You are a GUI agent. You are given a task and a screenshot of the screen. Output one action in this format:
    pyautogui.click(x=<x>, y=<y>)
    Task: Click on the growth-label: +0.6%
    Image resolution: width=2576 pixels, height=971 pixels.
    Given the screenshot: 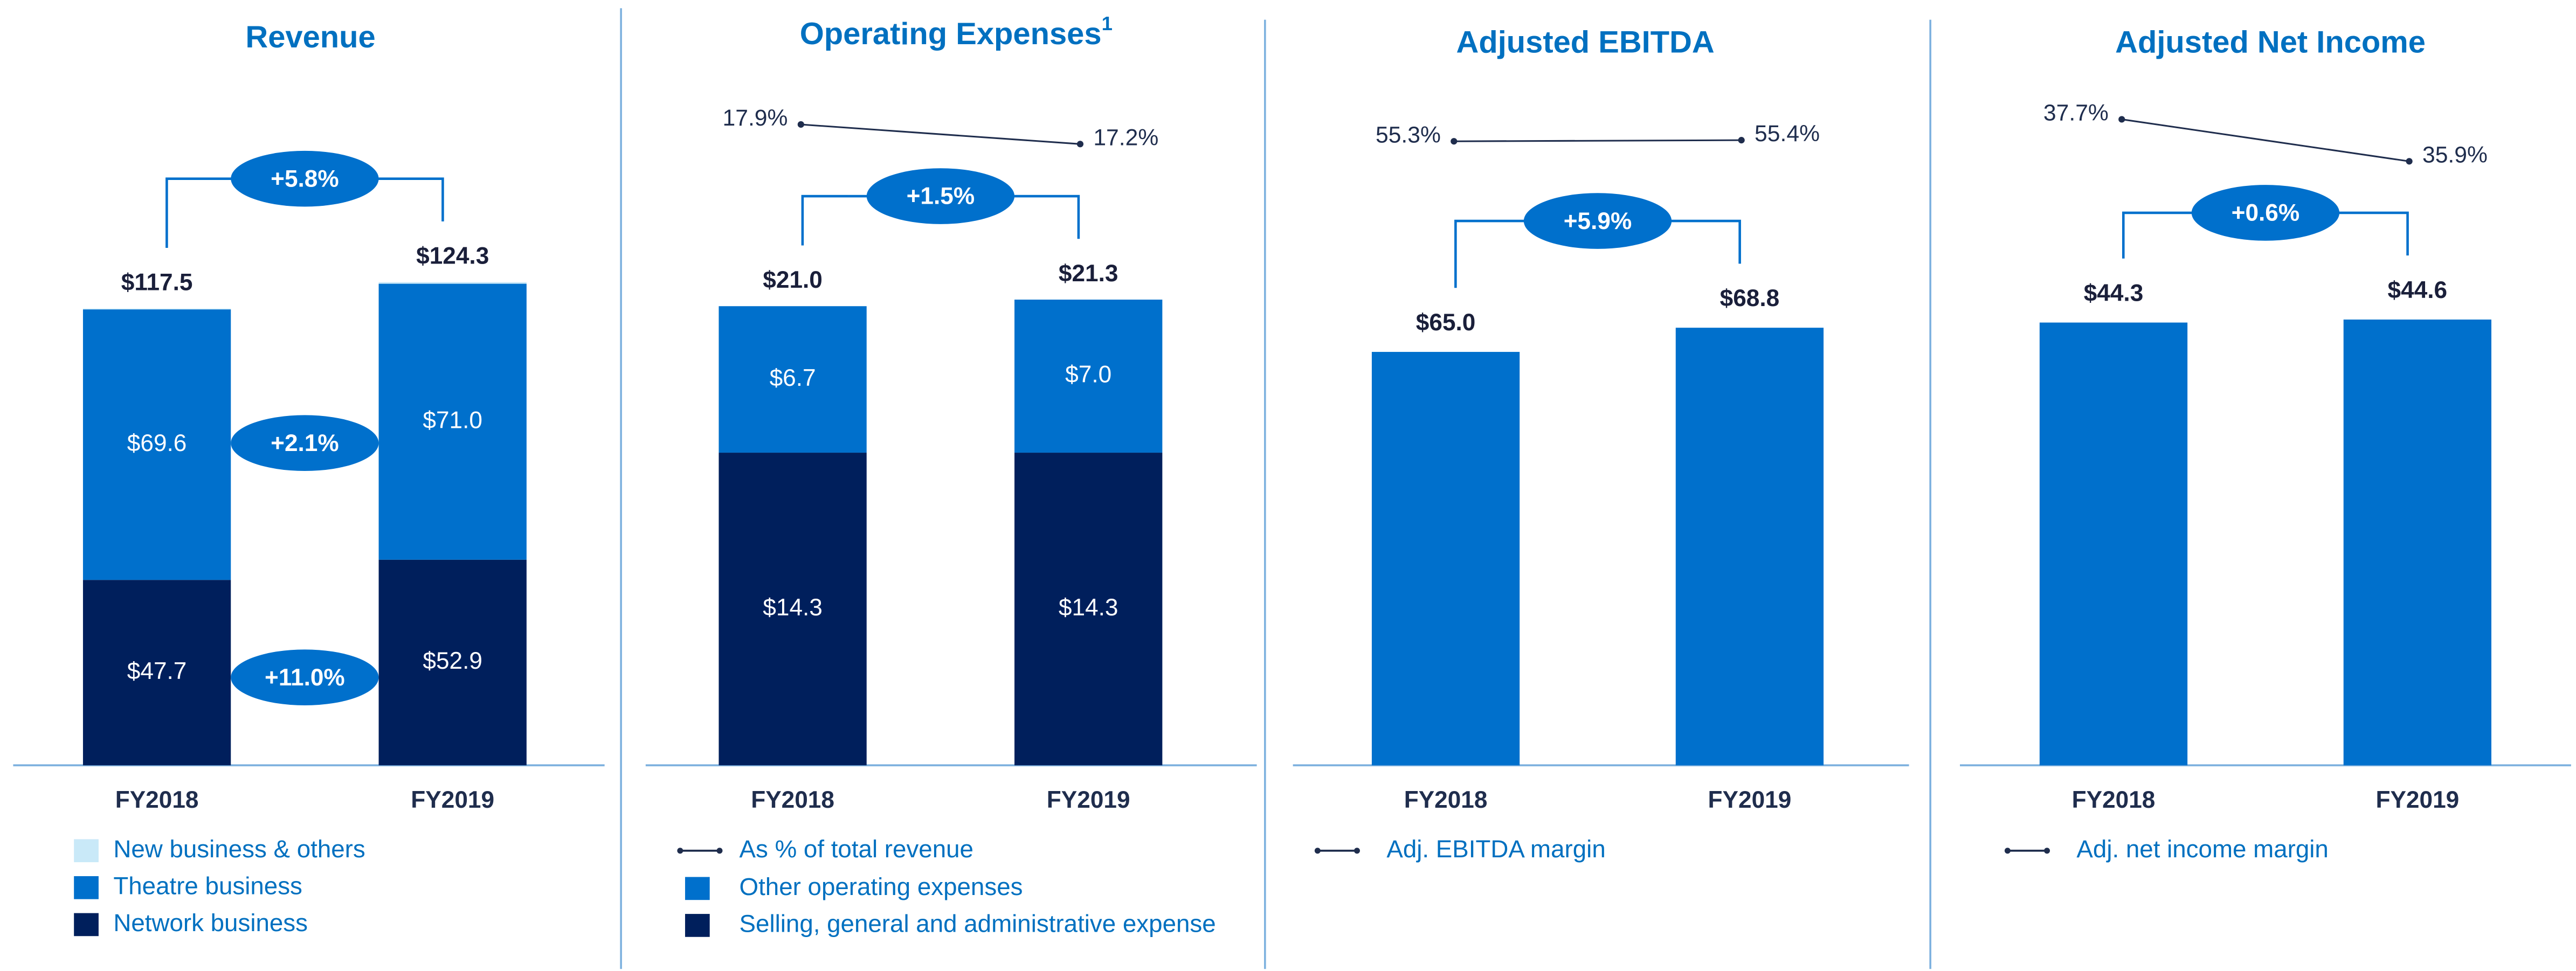 What is the action you would take?
    pyautogui.click(x=2266, y=213)
    